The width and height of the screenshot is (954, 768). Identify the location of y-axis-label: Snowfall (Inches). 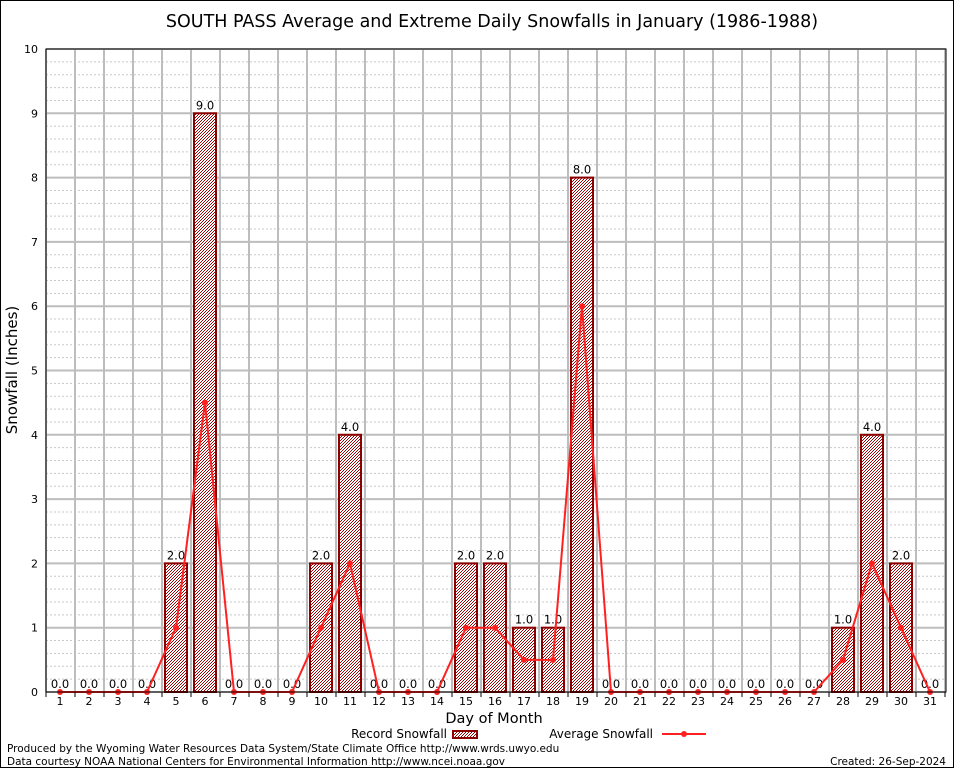
(12, 370).